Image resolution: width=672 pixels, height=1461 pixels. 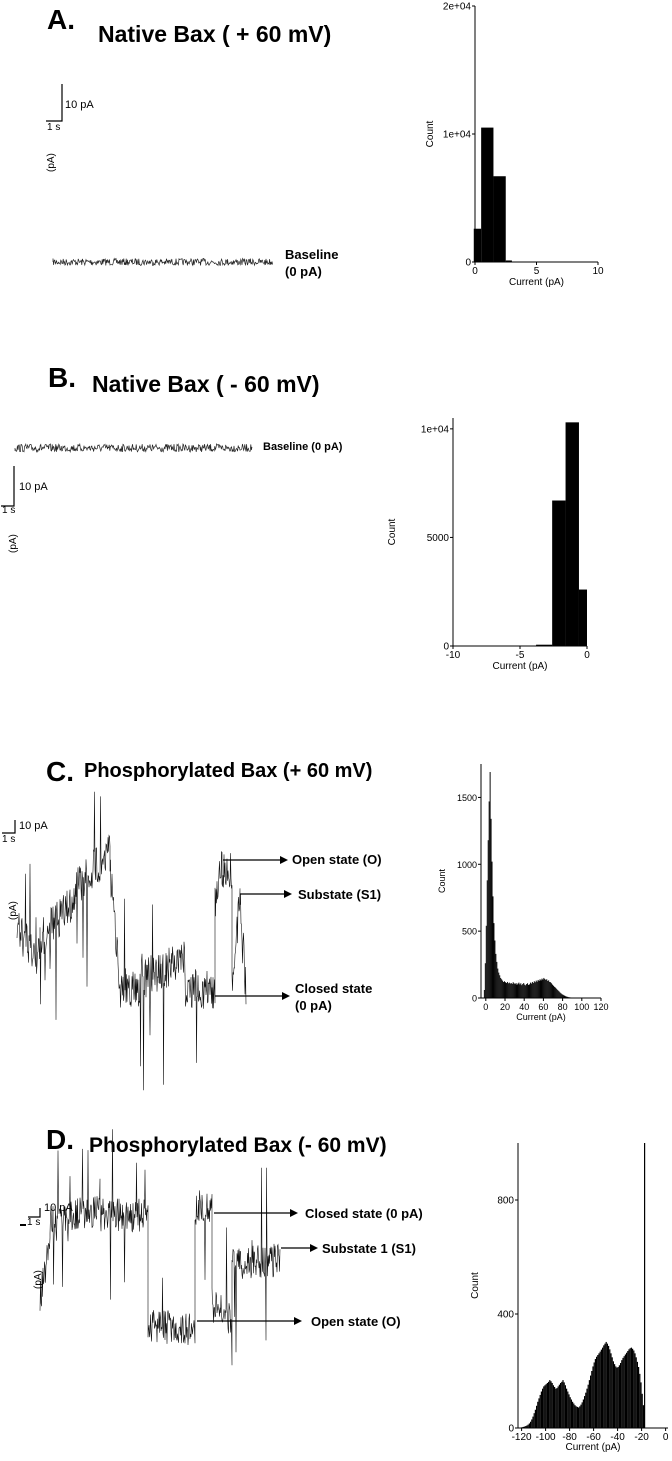 What do you see at coordinates (469, 932) in the screenshot?
I see `y-tick-label: 500` at bounding box center [469, 932].